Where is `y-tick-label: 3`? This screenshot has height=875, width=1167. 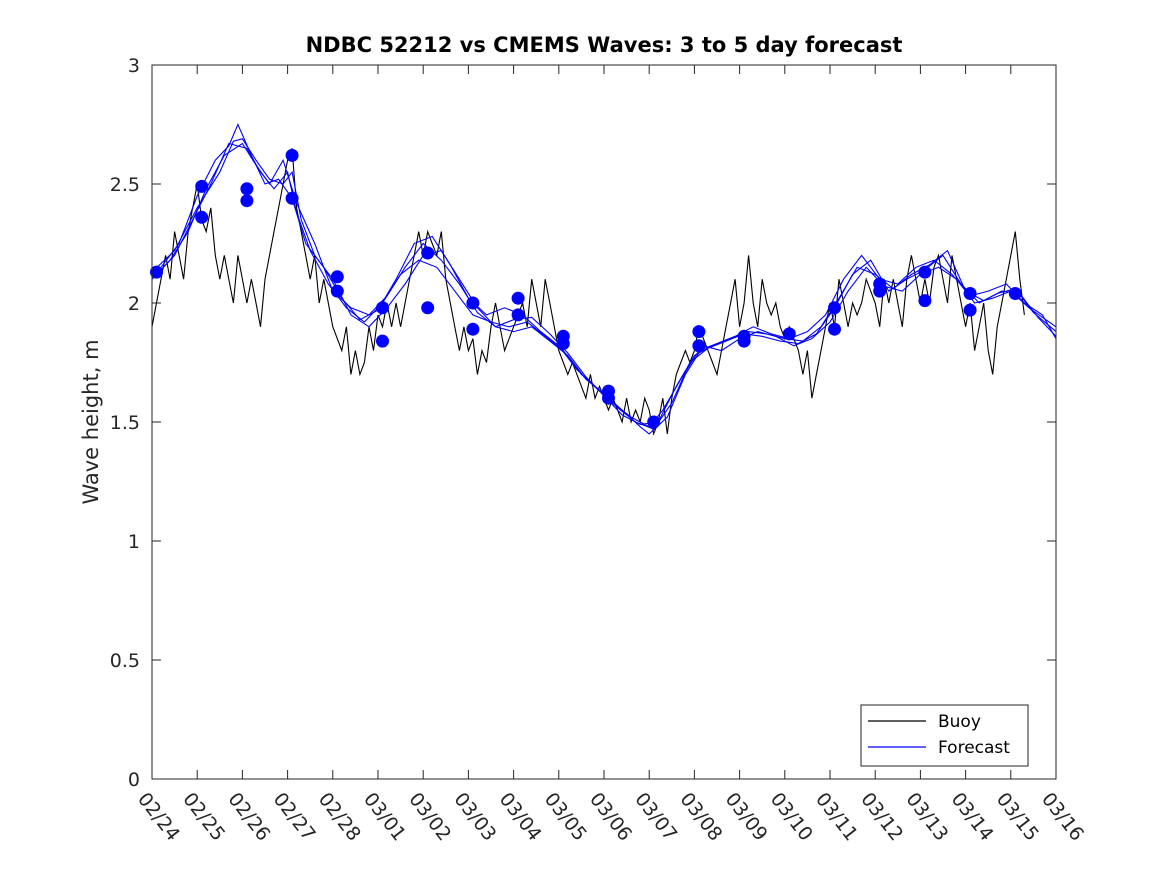
y-tick-label: 3 is located at coordinates (134, 66).